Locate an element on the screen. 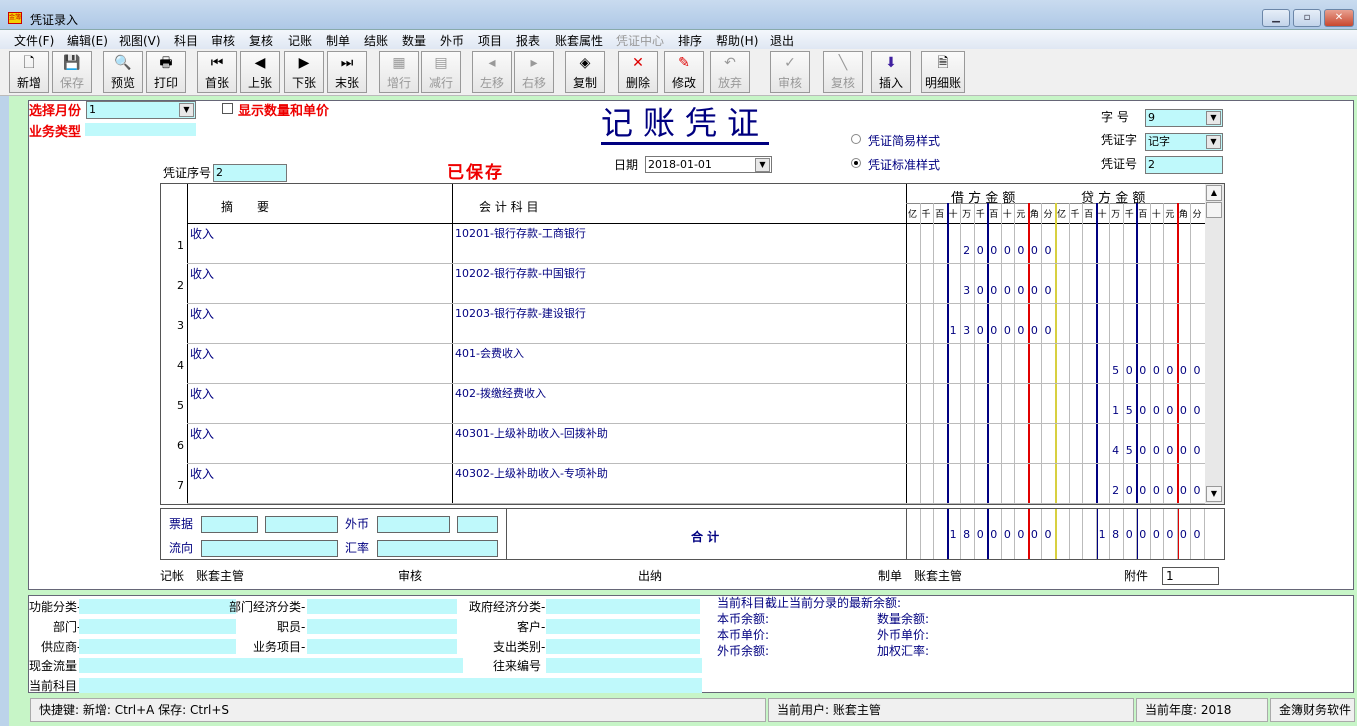 The height and width of the screenshot is (726, 1357). show-qty-checkbox is located at coordinates (227, 108).